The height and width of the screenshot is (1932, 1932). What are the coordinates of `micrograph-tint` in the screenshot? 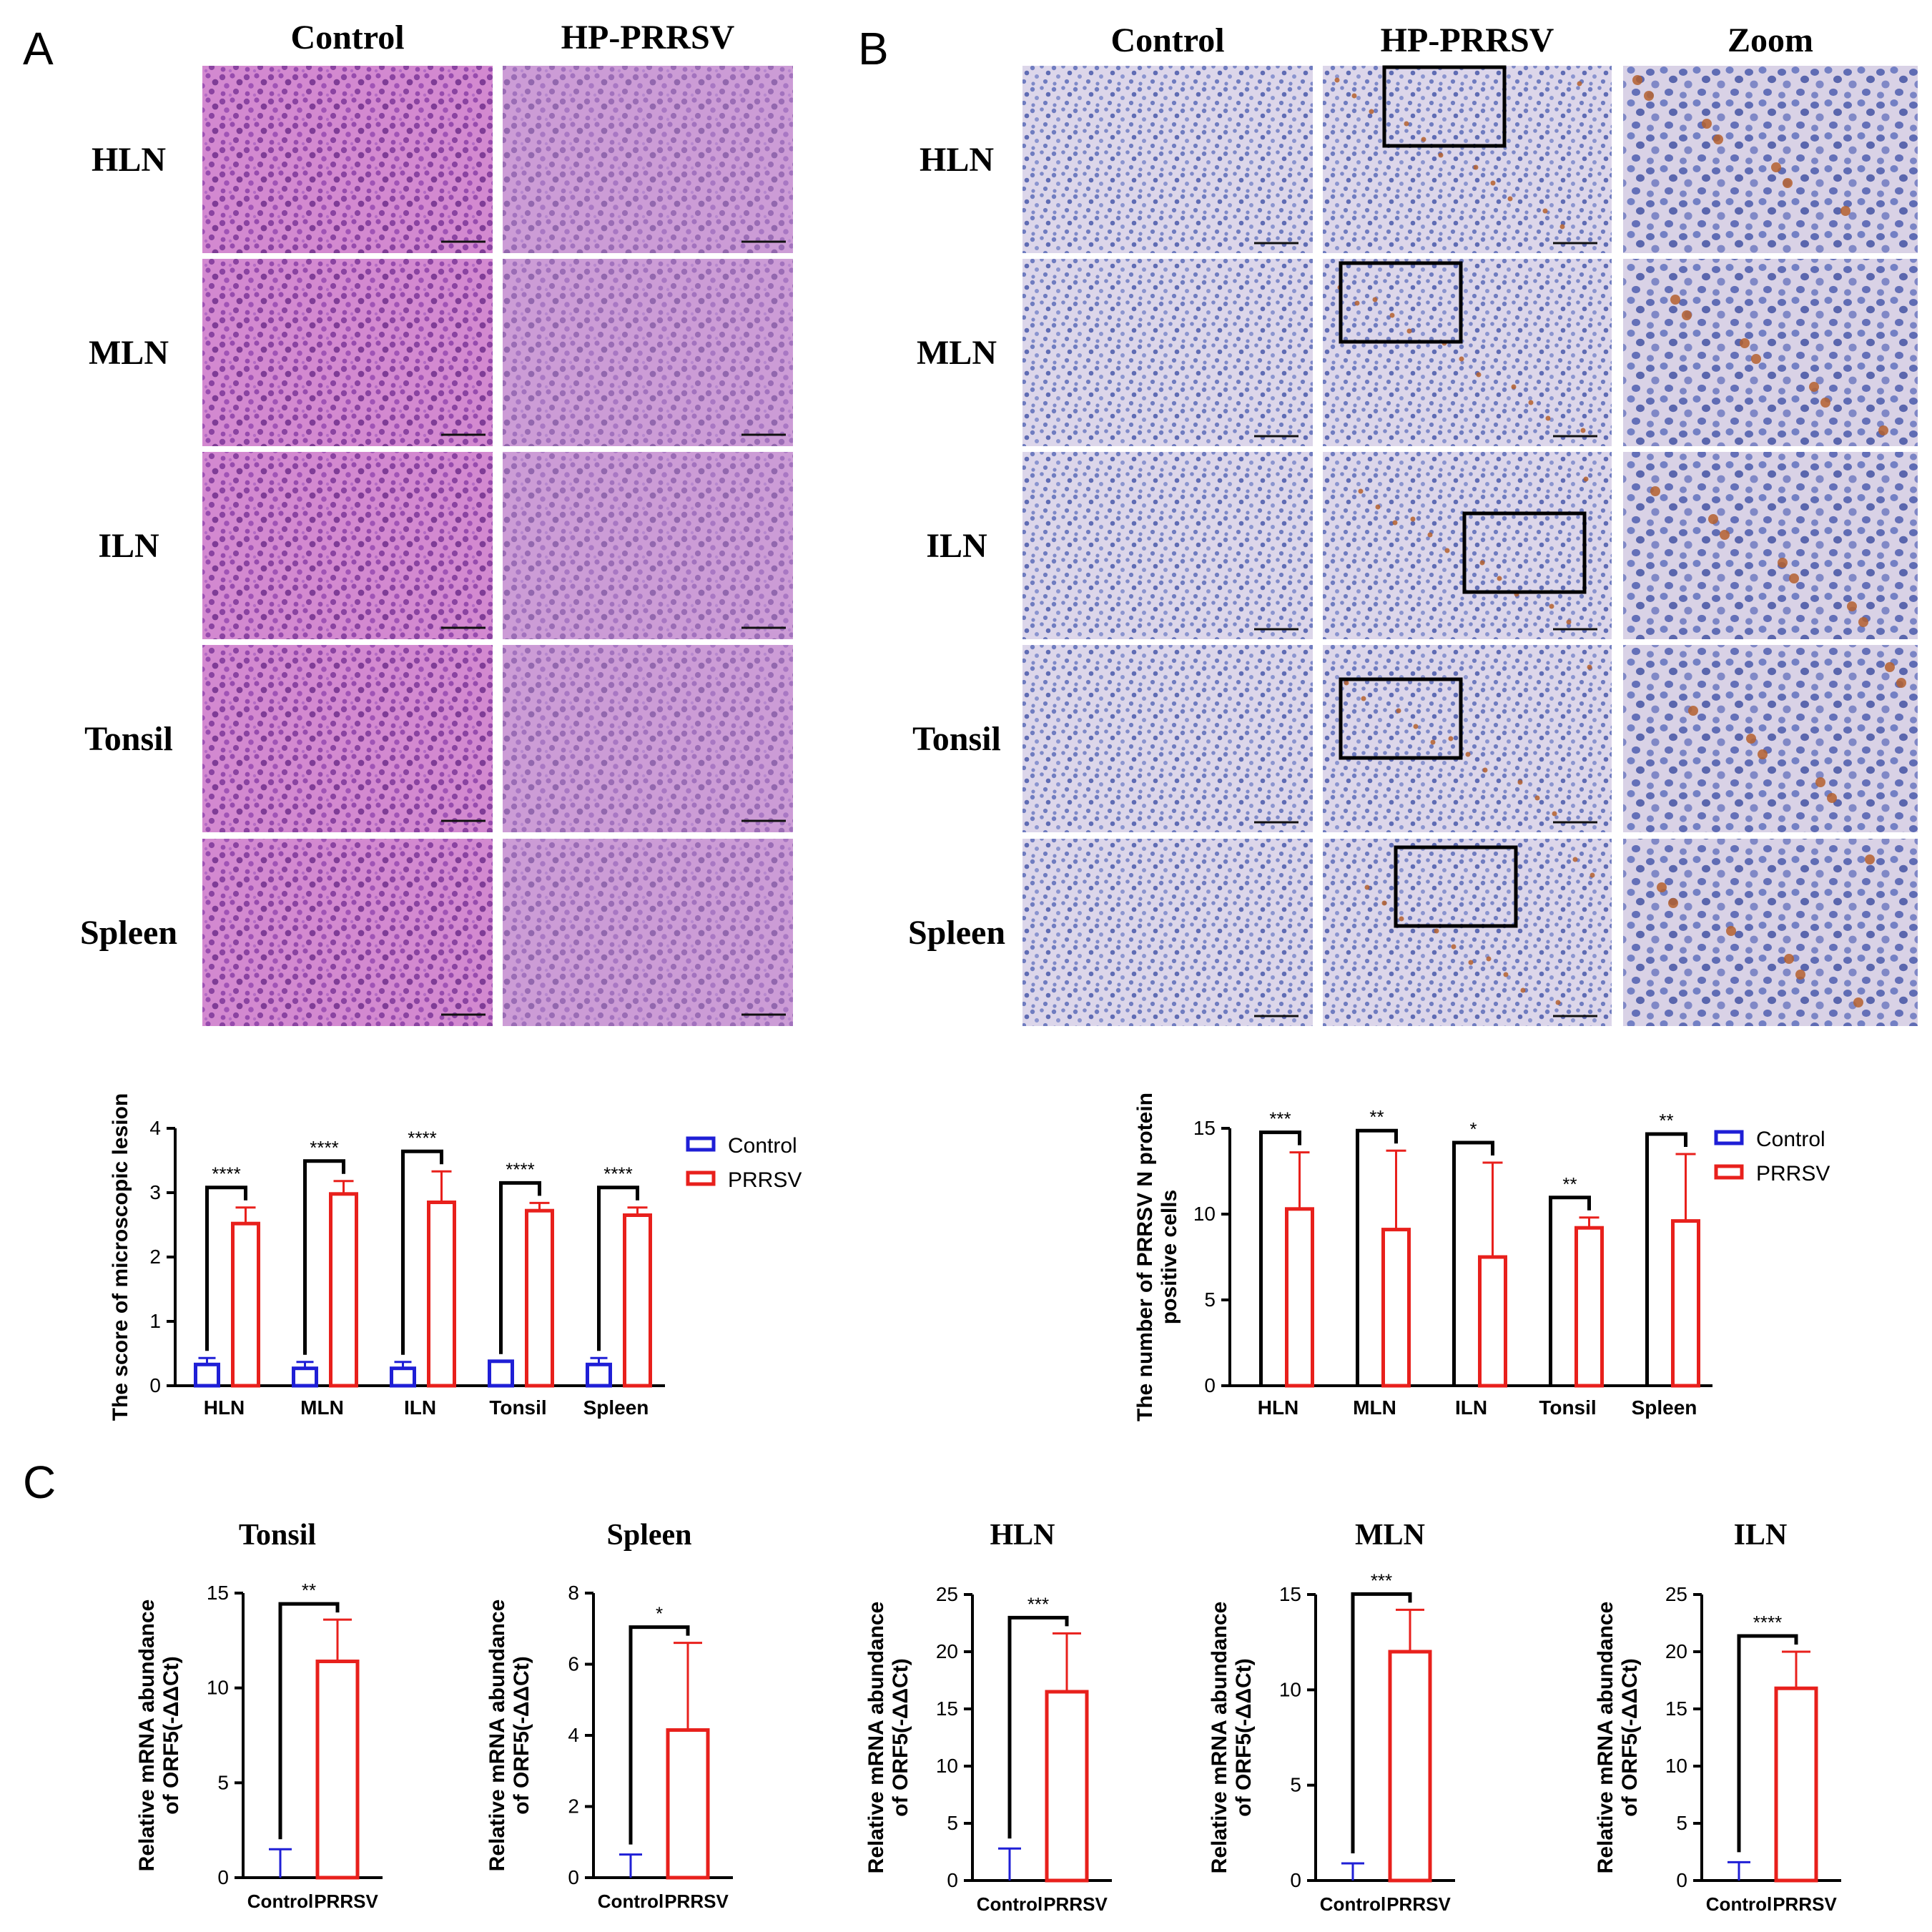 It's located at (347, 352).